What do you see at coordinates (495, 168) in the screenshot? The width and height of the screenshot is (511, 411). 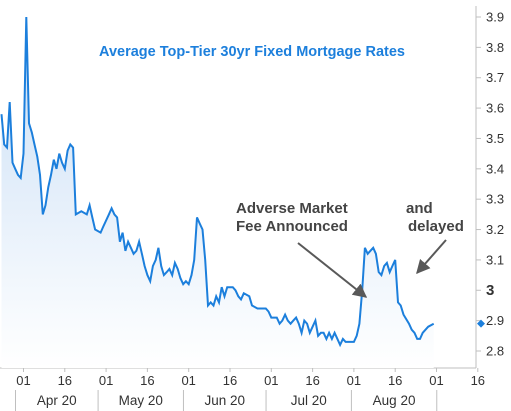 I see `y-tick-label: 3.4` at bounding box center [495, 168].